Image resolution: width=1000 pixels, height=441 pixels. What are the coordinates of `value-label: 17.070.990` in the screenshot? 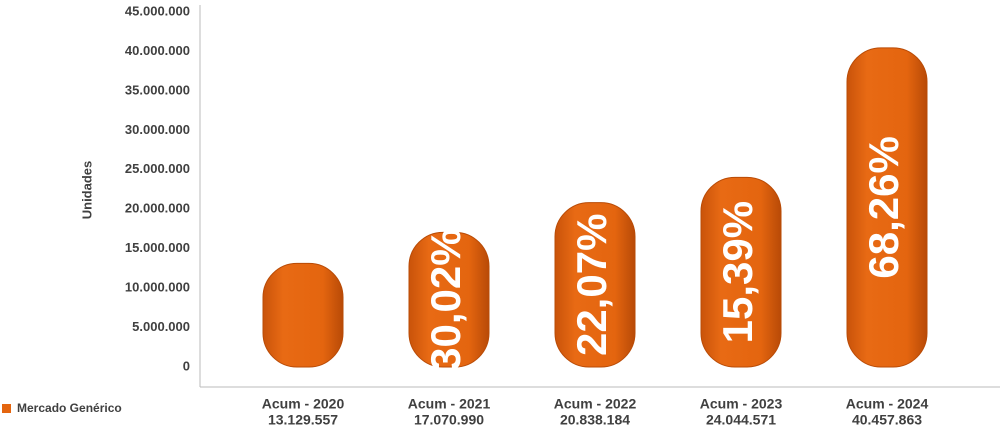 It's located at (449, 420).